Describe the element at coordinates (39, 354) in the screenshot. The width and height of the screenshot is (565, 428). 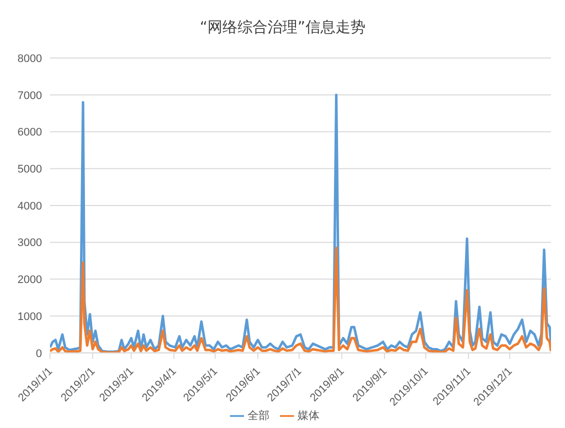
I see `y-tick-label: 0` at that location.